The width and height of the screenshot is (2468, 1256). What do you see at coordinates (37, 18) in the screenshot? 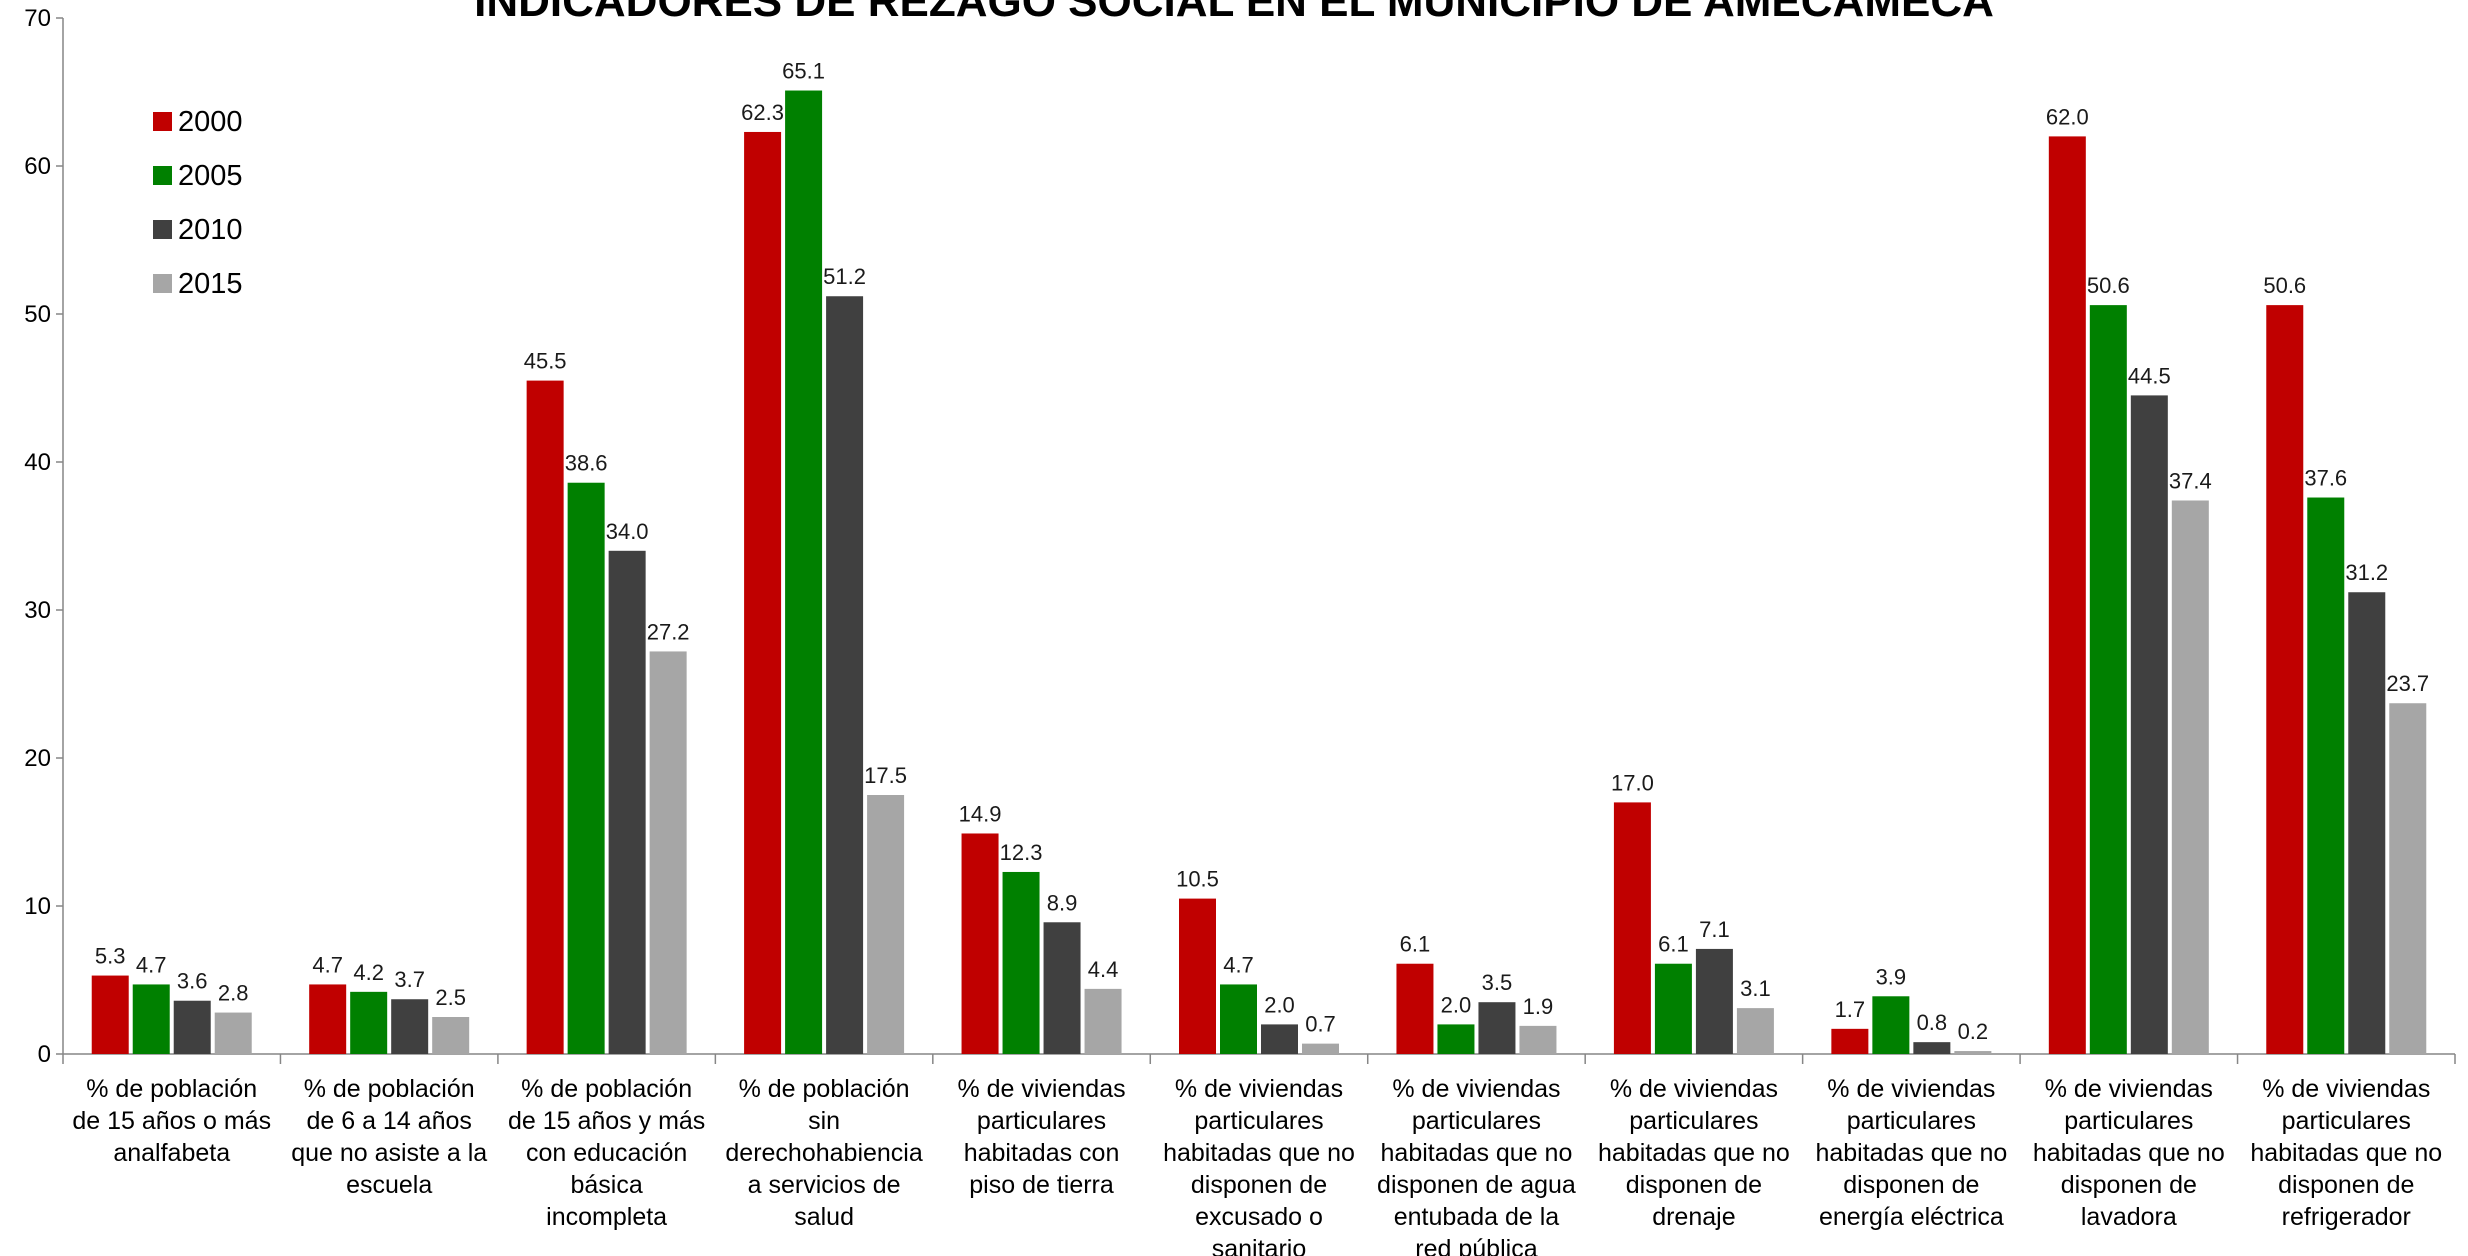
I see `y-tick-label: 70` at bounding box center [37, 18].